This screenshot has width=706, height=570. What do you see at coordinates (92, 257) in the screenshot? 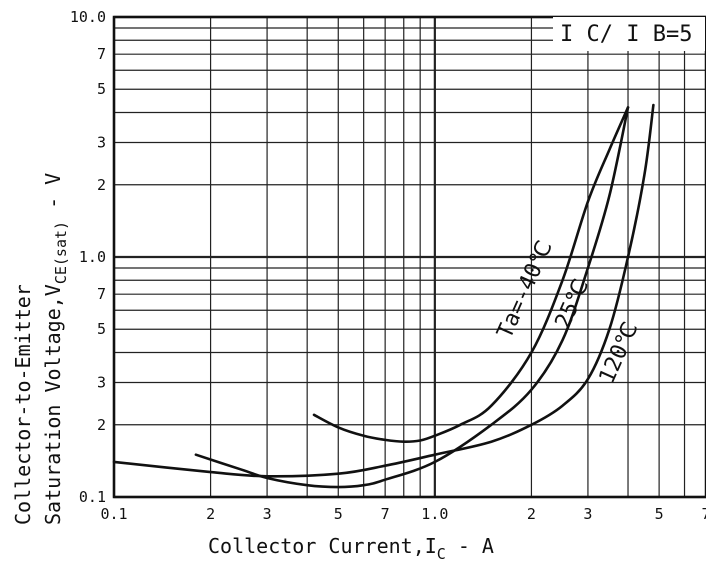
I see `y-tick-label: 1.0` at bounding box center [92, 257].